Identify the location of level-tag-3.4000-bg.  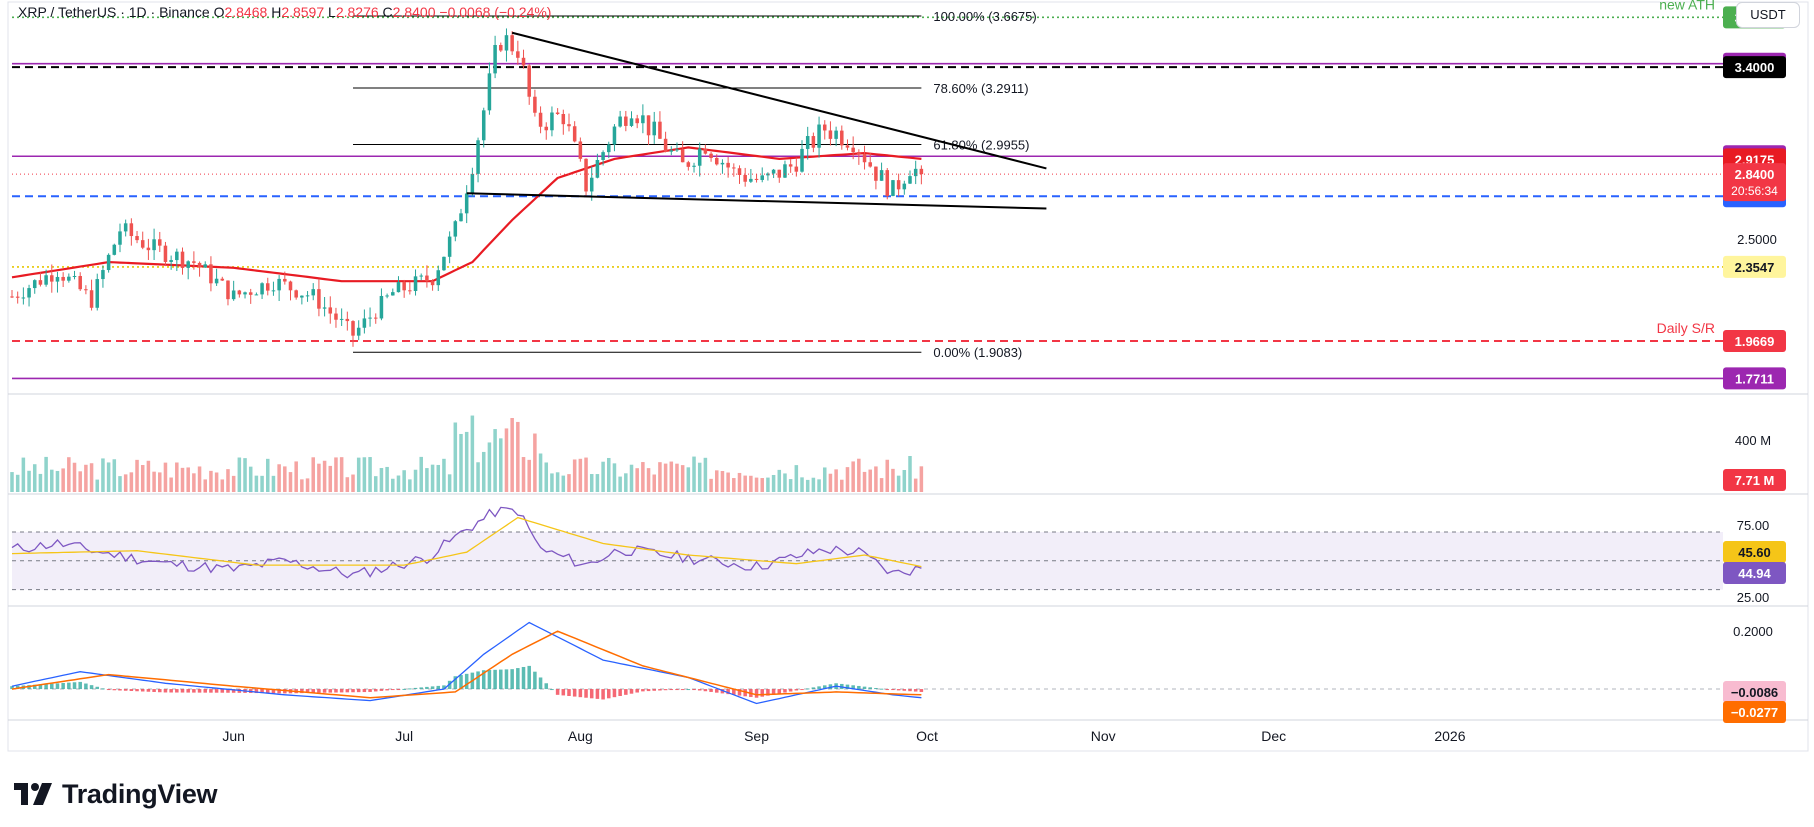
(1754, 67).